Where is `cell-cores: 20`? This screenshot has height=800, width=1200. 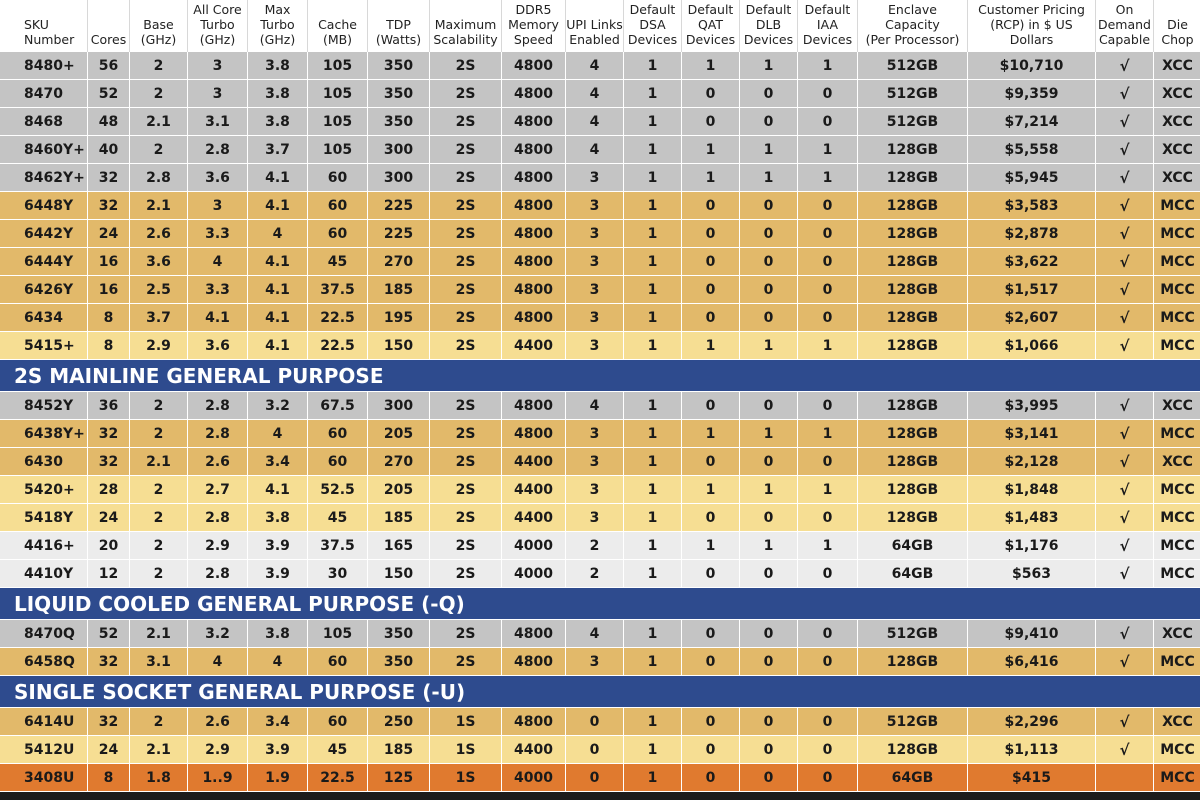
cell-cores: 20 is located at coordinates (109, 546).